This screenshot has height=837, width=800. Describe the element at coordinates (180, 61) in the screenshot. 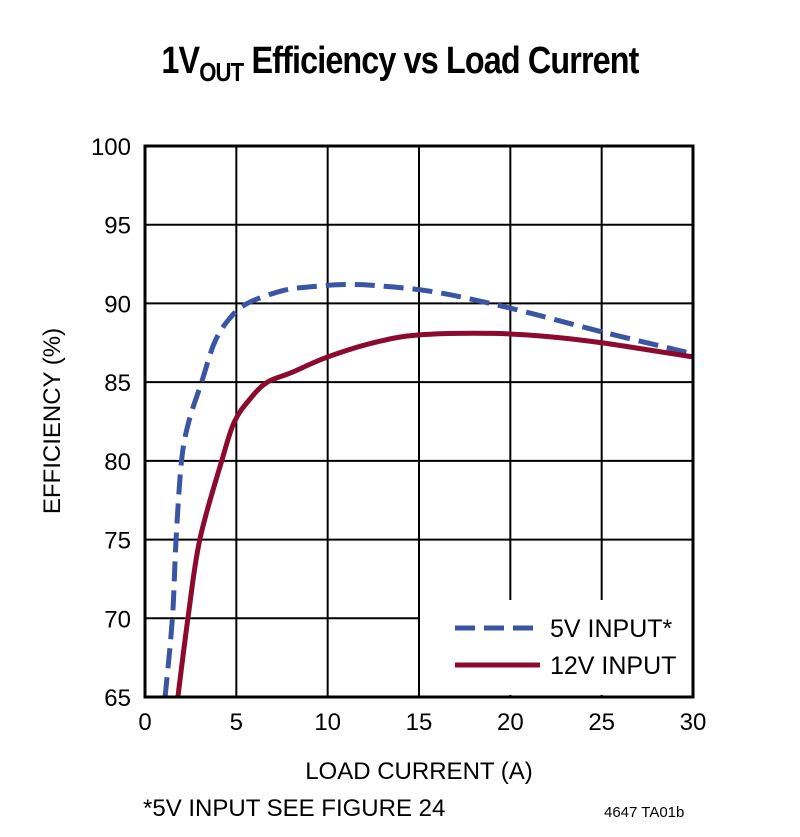

I see `title-main: 1V` at that location.